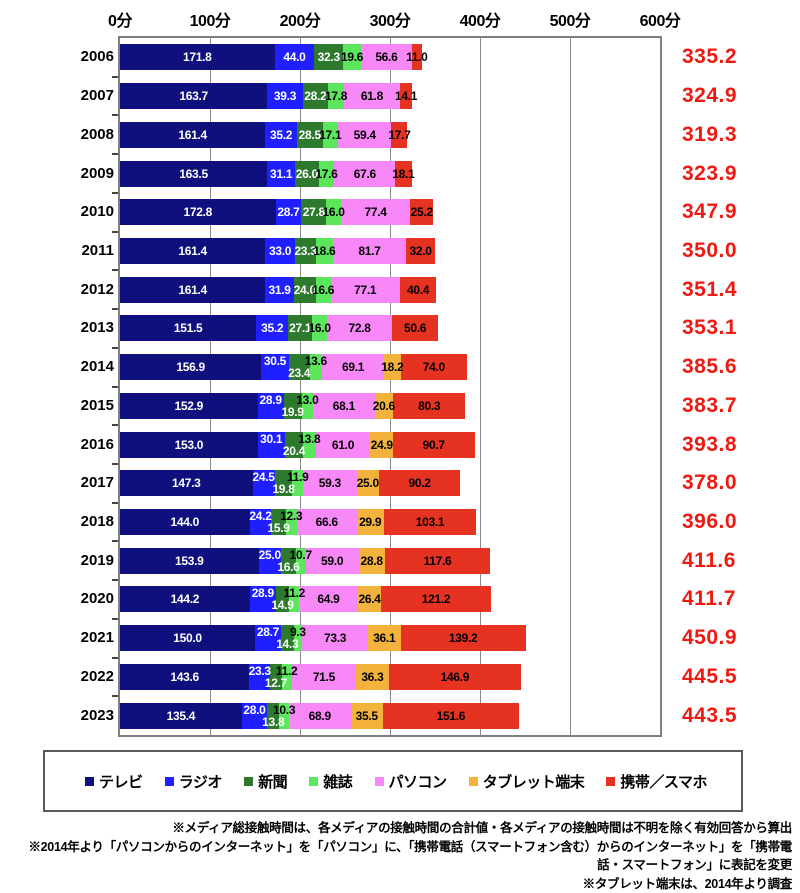 This screenshot has height=893, width=800. I want to click on segment-value-label: 13.8, so click(309, 439).